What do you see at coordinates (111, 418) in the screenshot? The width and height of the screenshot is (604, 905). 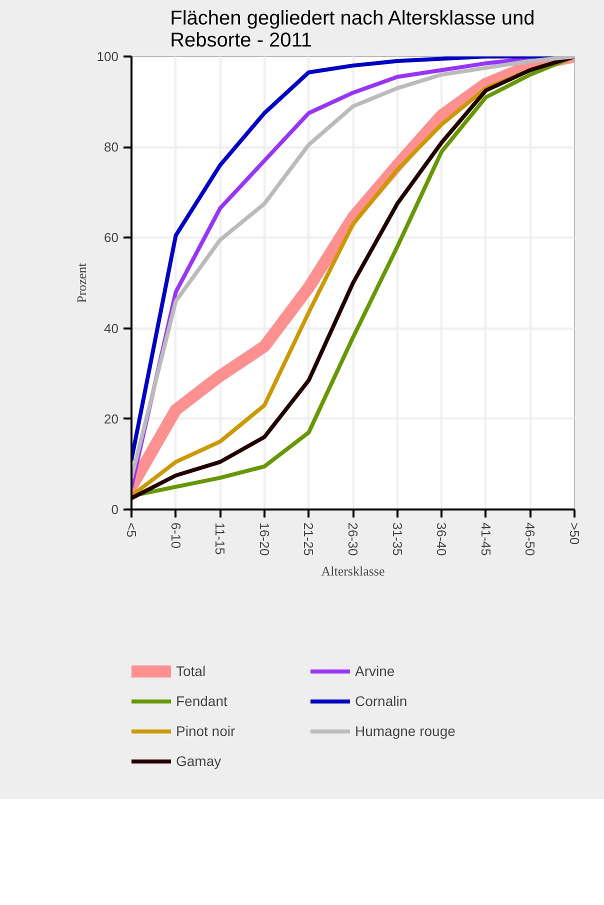 I see `y-tick-label: 20` at bounding box center [111, 418].